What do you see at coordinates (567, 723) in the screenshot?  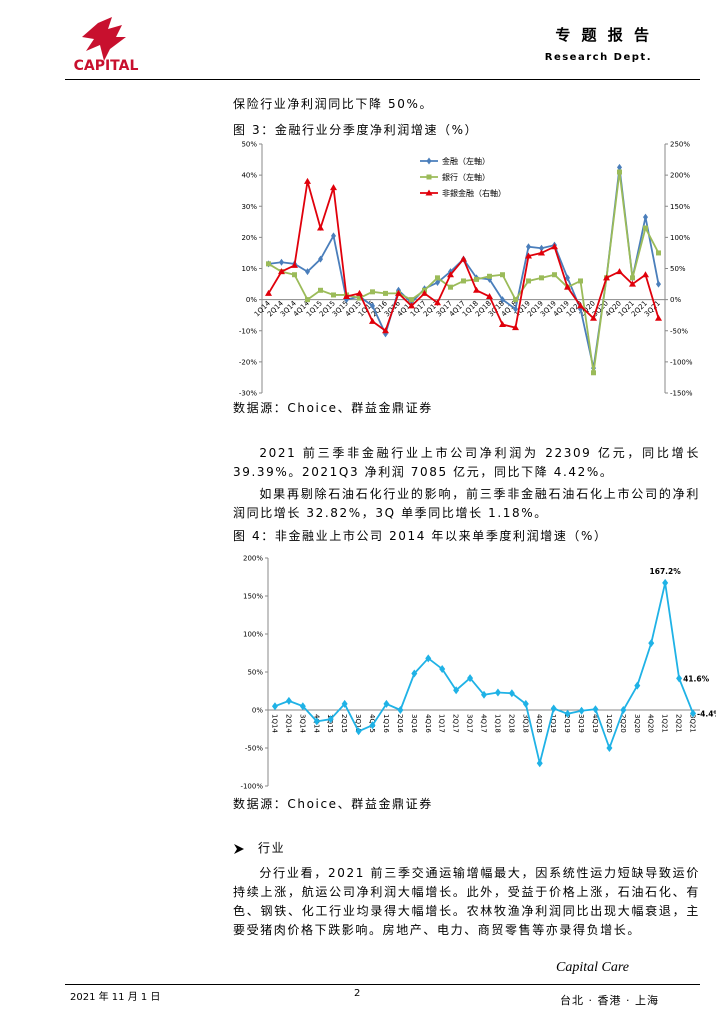 I see `x-tick-label: 2Q19` at bounding box center [567, 723].